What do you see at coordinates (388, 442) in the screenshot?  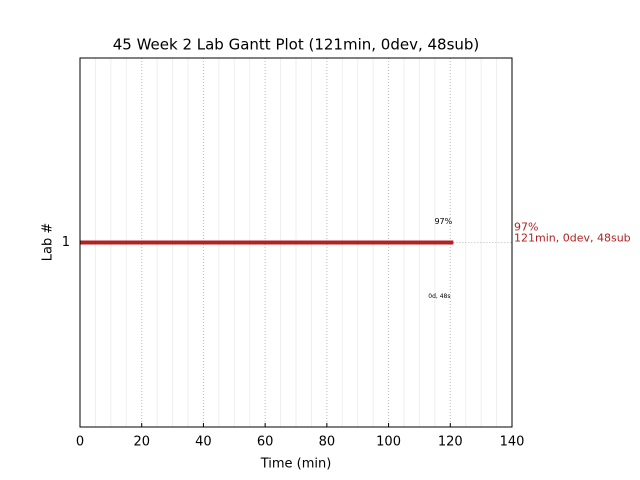 I see `x-tick-label: 100` at bounding box center [388, 442].